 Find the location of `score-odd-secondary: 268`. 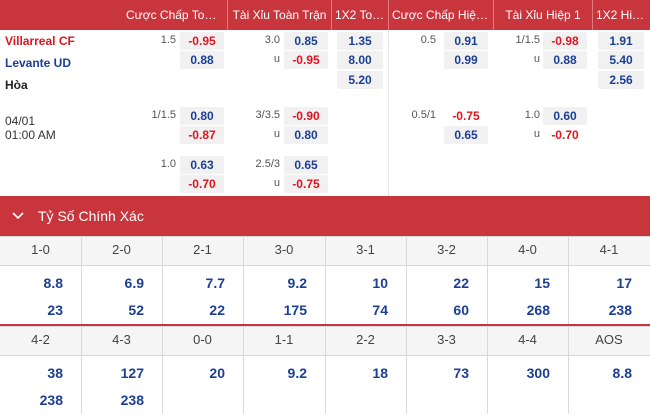

score-odd-secondary: 268 is located at coordinates (538, 310).